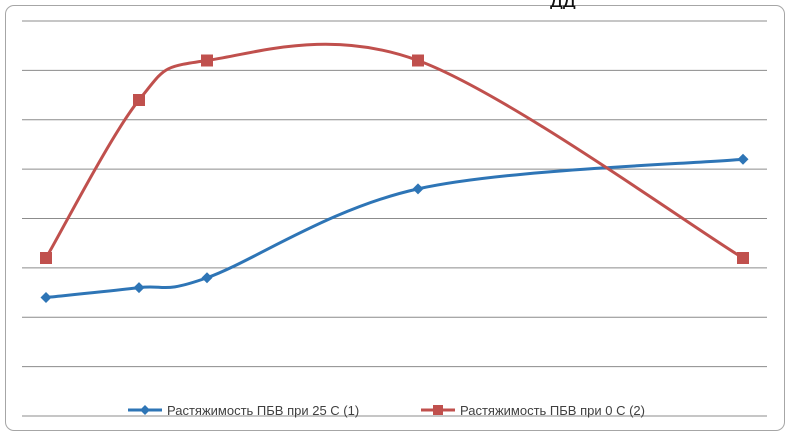  I want to click on legend-entry-series-1: Растяжимость ПБВ при 25 С (1), so click(243, 410).